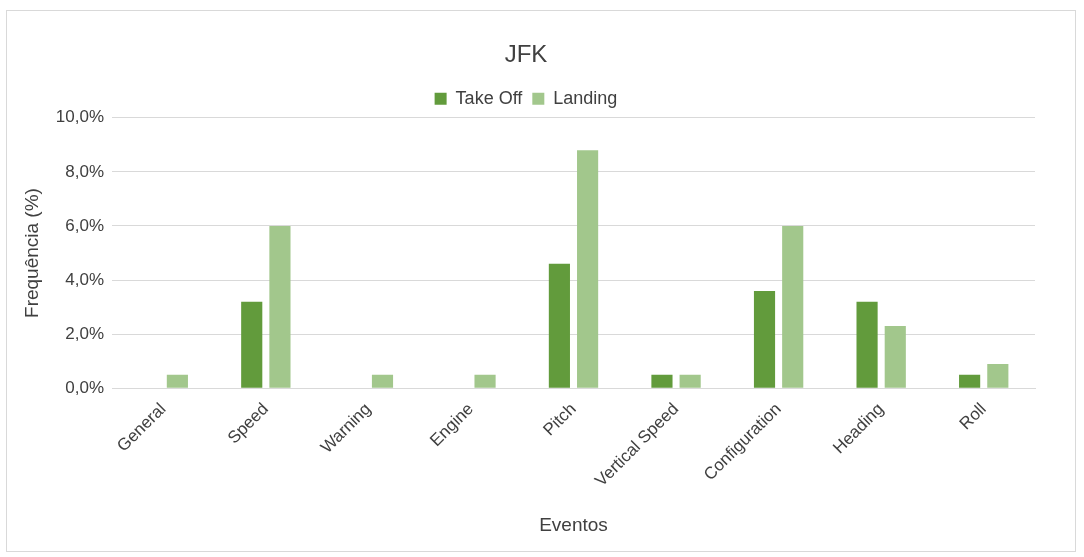 The width and height of the screenshot is (1084, 557). What do you see at coordinates (585, 97) in the screenshot?
I see `legend-label: Landing` at bounding box center [585, 97].